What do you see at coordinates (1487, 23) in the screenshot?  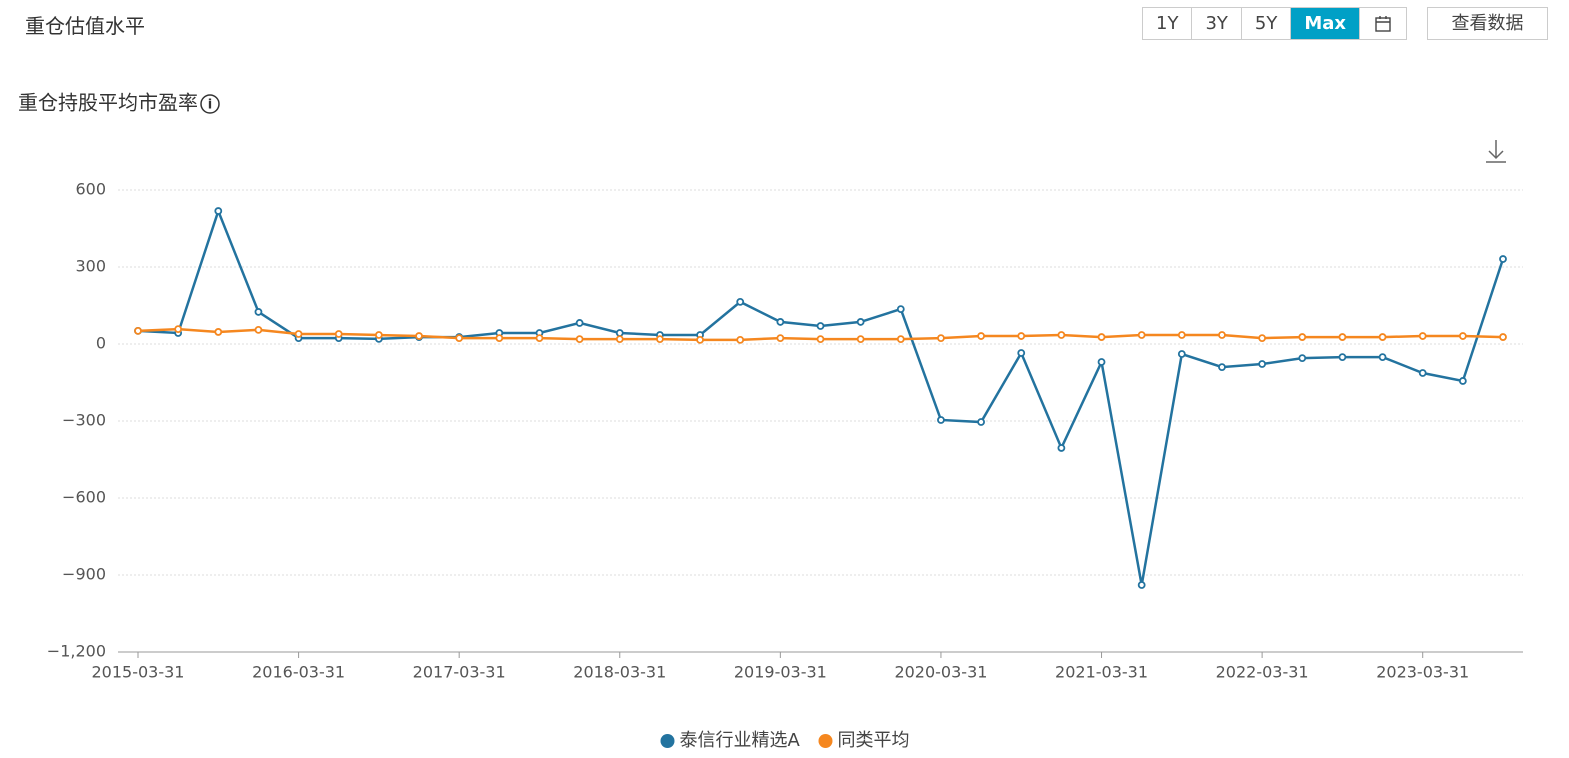 I see `view-data-button: 查看数据` at bounding box center [1487, 23].